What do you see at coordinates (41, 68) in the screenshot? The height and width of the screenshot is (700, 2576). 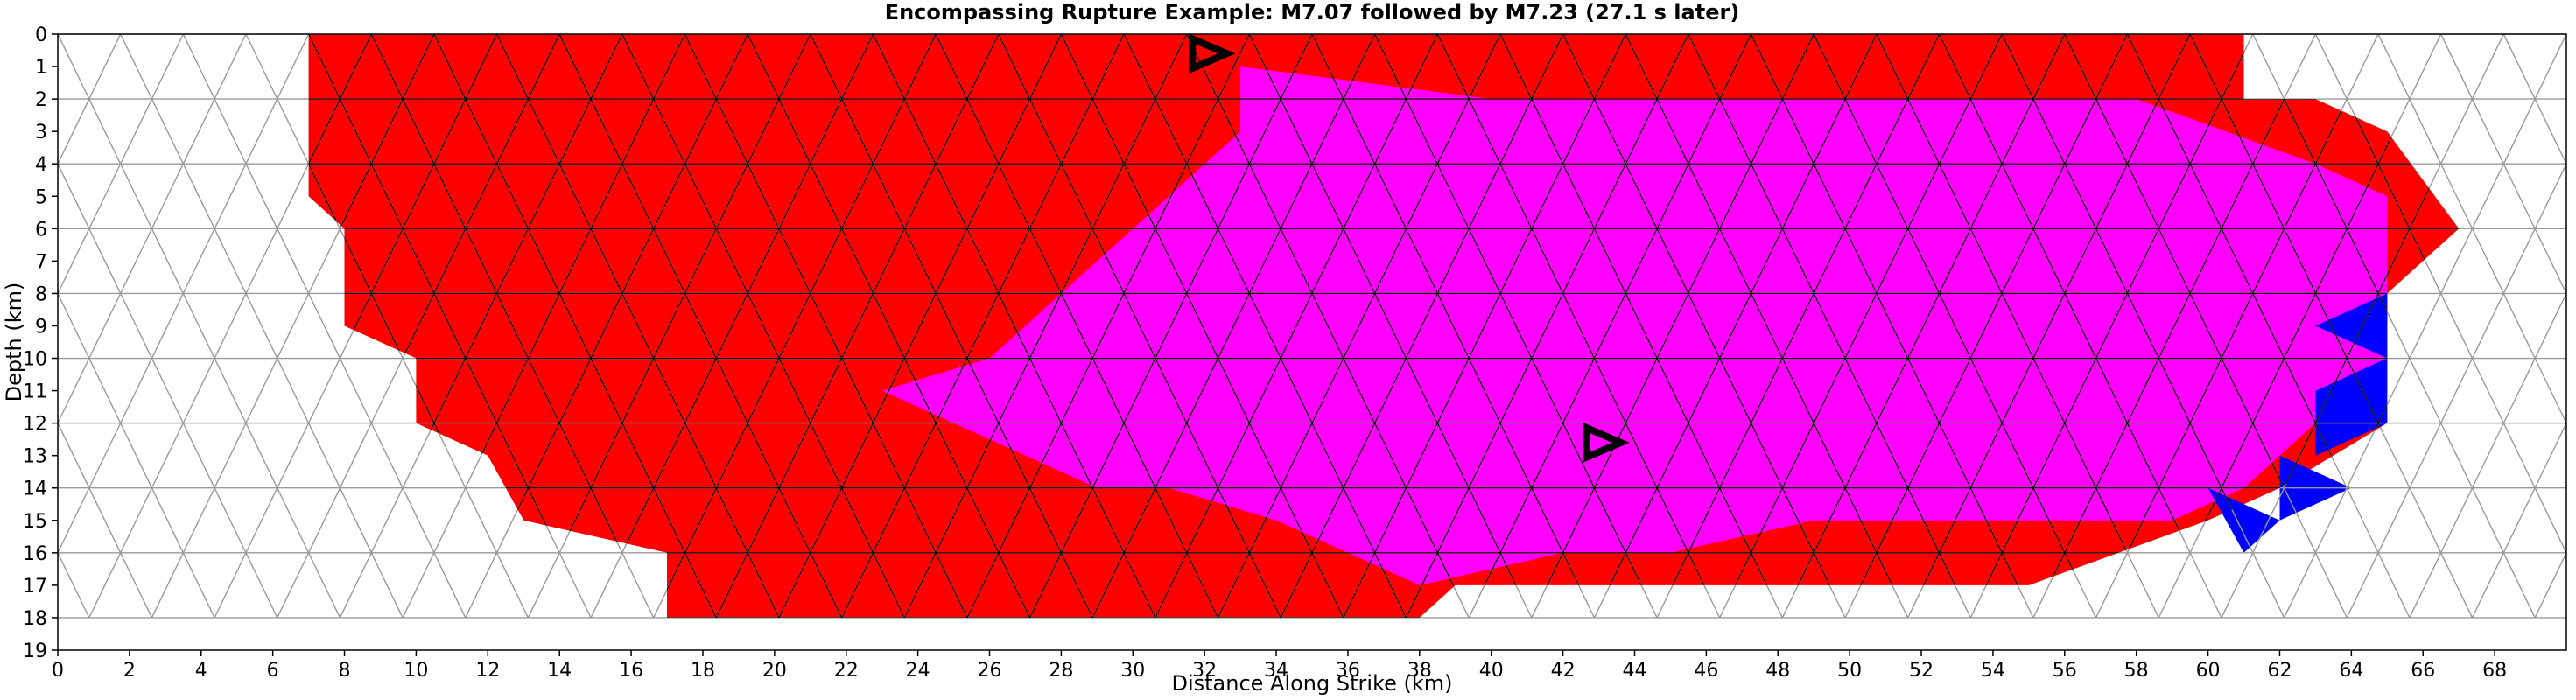 I see `y-tick-label: 1` at bounding box center [41, 68].